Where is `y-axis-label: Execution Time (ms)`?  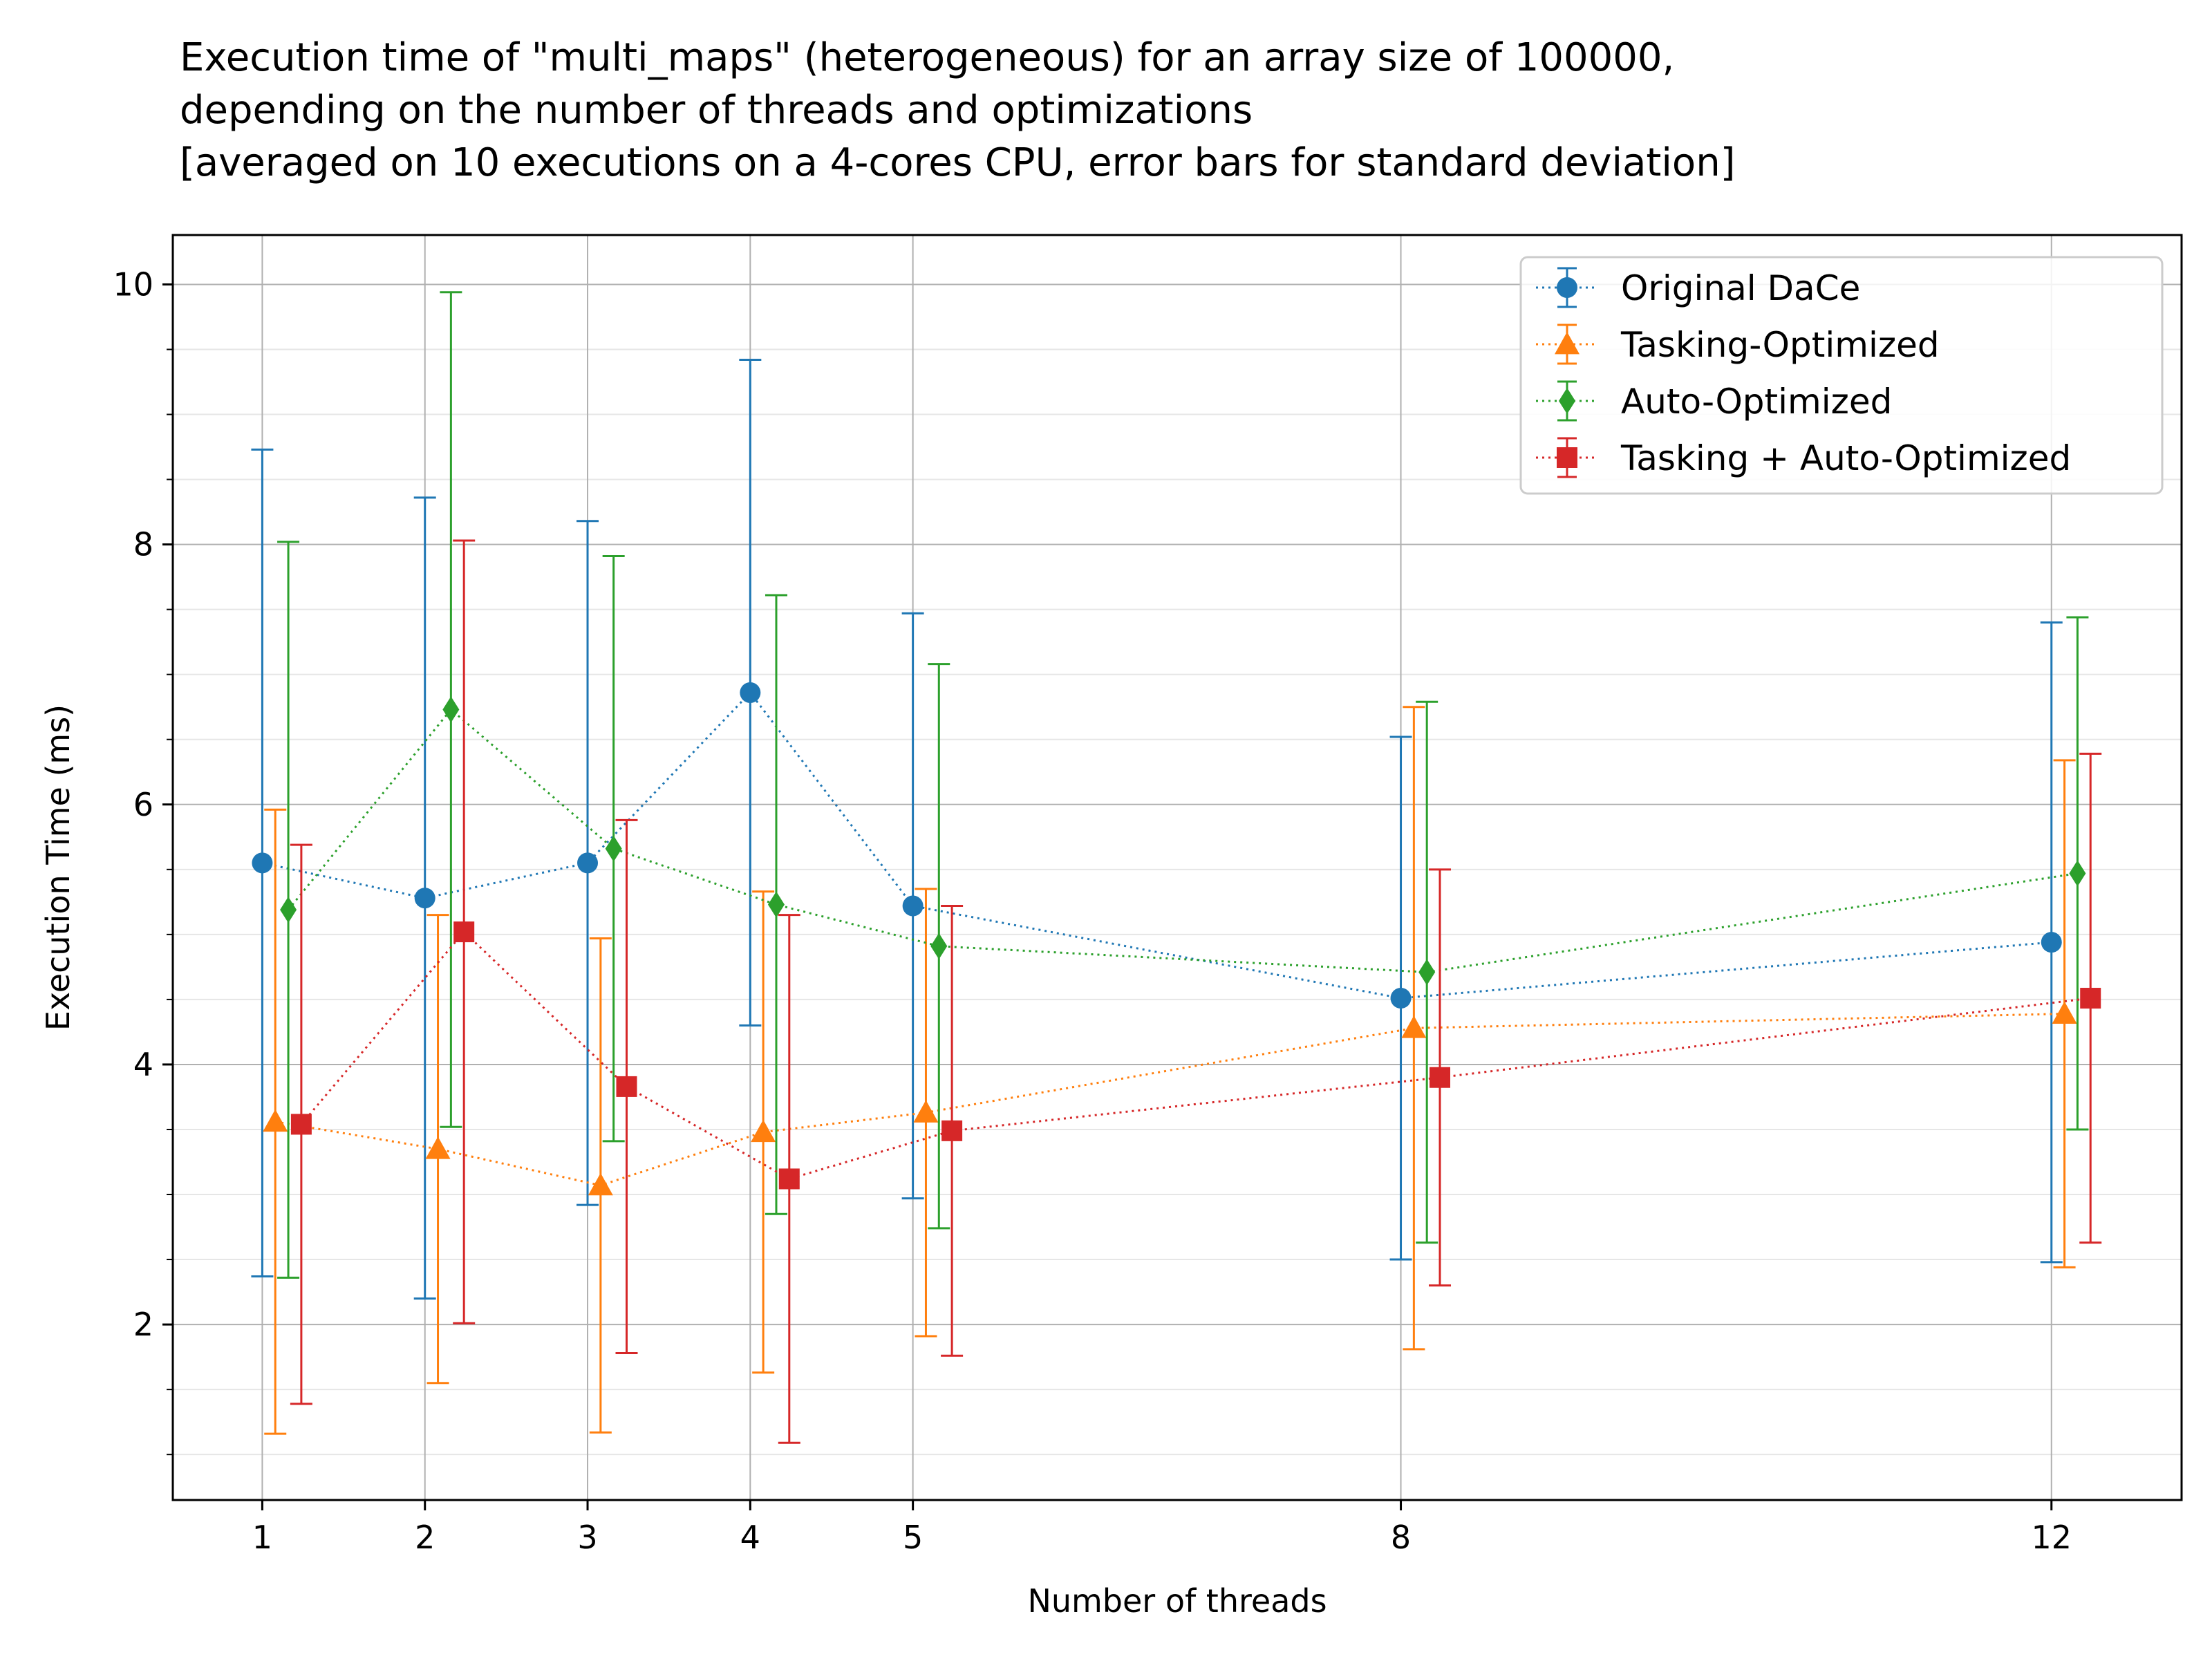
y-axis-label: Execution Time (ms) is located at coordinates (58, 868).